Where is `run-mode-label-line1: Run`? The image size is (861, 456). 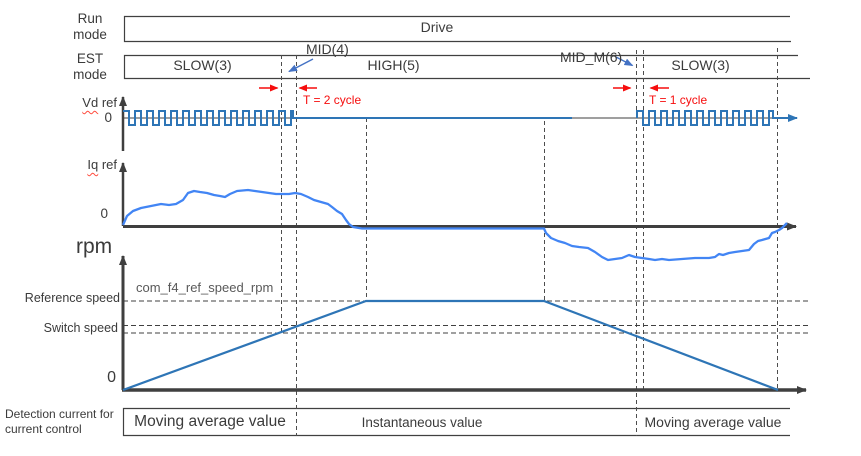 run-mode-label-line1: Run is located at coordinates (90, 18).